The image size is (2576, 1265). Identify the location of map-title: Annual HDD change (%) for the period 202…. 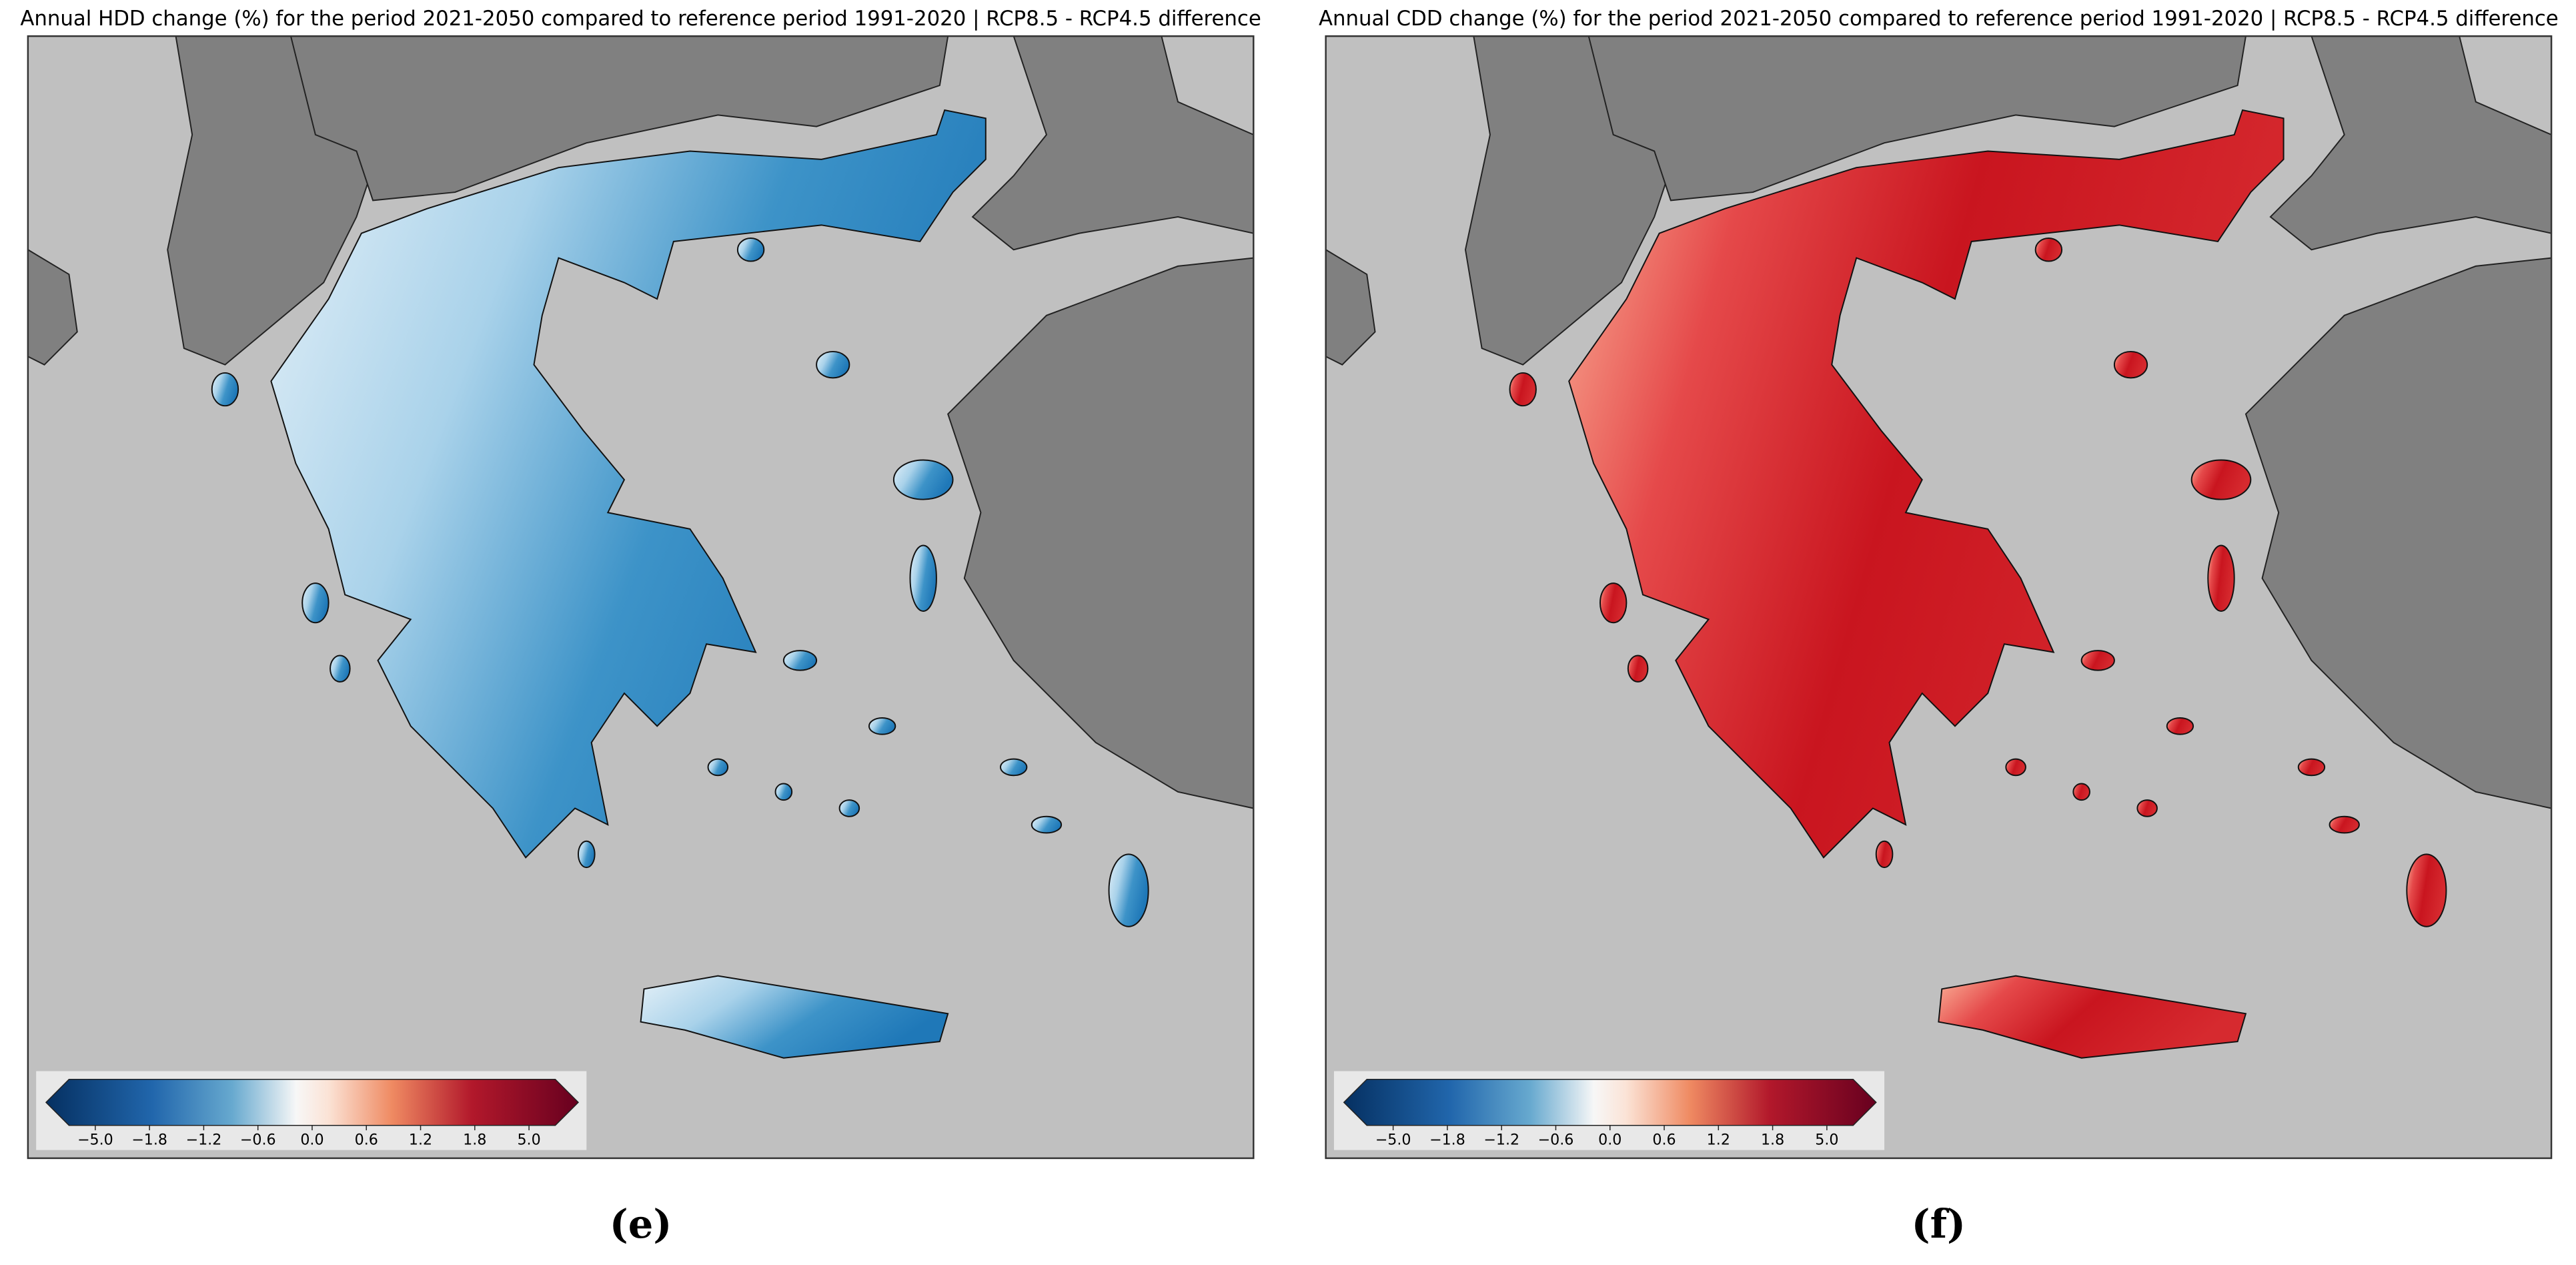
(640, 19).